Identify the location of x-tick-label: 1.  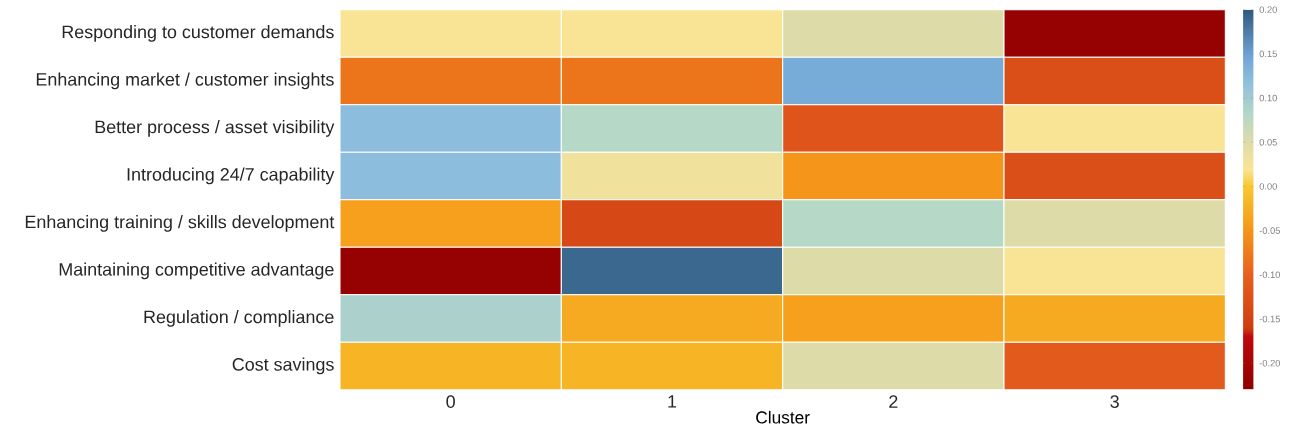
(672, 401).